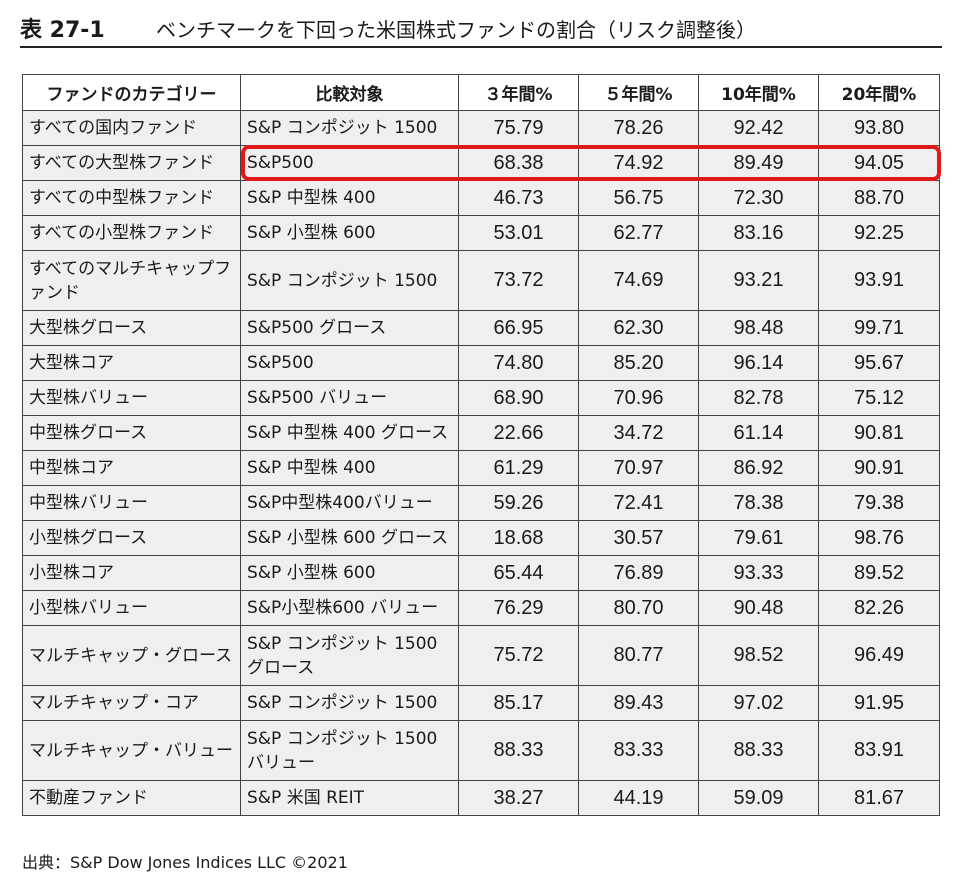 Image resolution: width=960 pixels, height=879 pixels. I want to click on table-row: 大型株コア S&P500 74.80 85.20 96.14 95.67, so click(481, 363).